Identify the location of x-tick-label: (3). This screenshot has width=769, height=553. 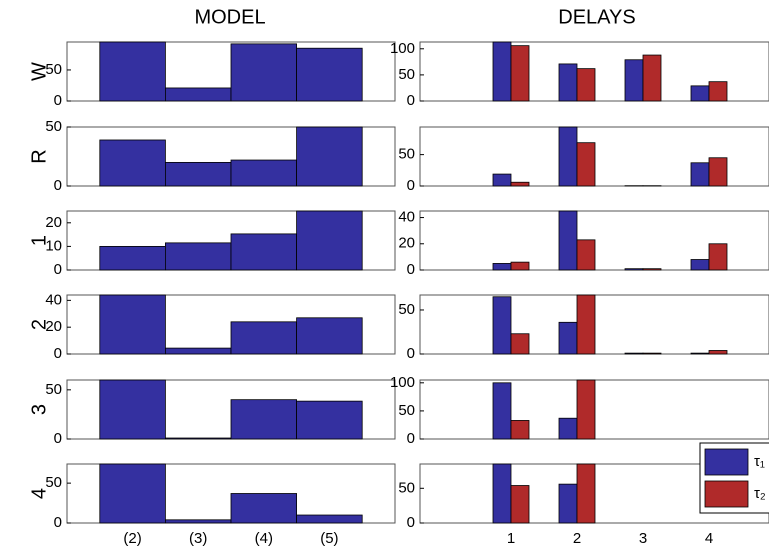
(198, 538).